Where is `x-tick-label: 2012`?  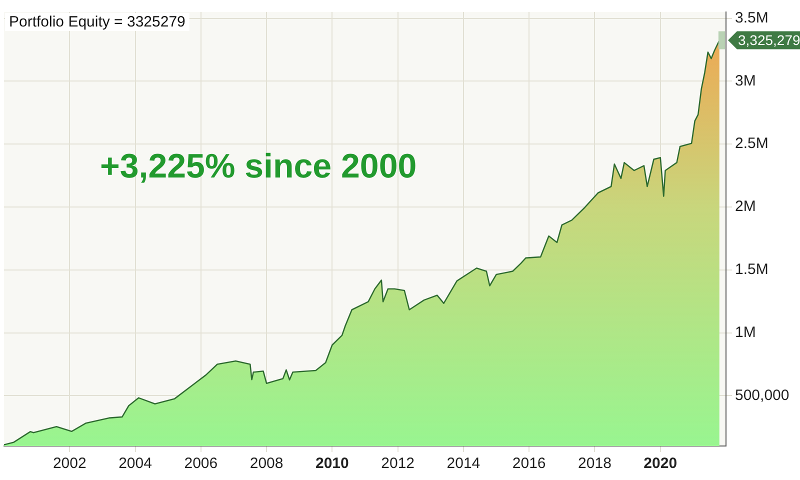
x-tick-label: 2012 is located at coordinates (398, 463).